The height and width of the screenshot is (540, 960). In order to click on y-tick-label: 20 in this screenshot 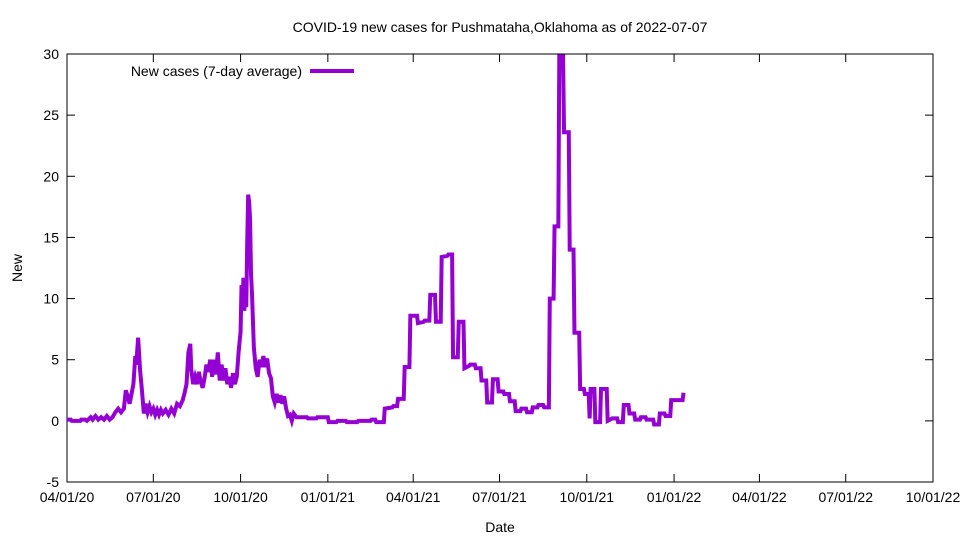, I will do `click(51, 176)`.